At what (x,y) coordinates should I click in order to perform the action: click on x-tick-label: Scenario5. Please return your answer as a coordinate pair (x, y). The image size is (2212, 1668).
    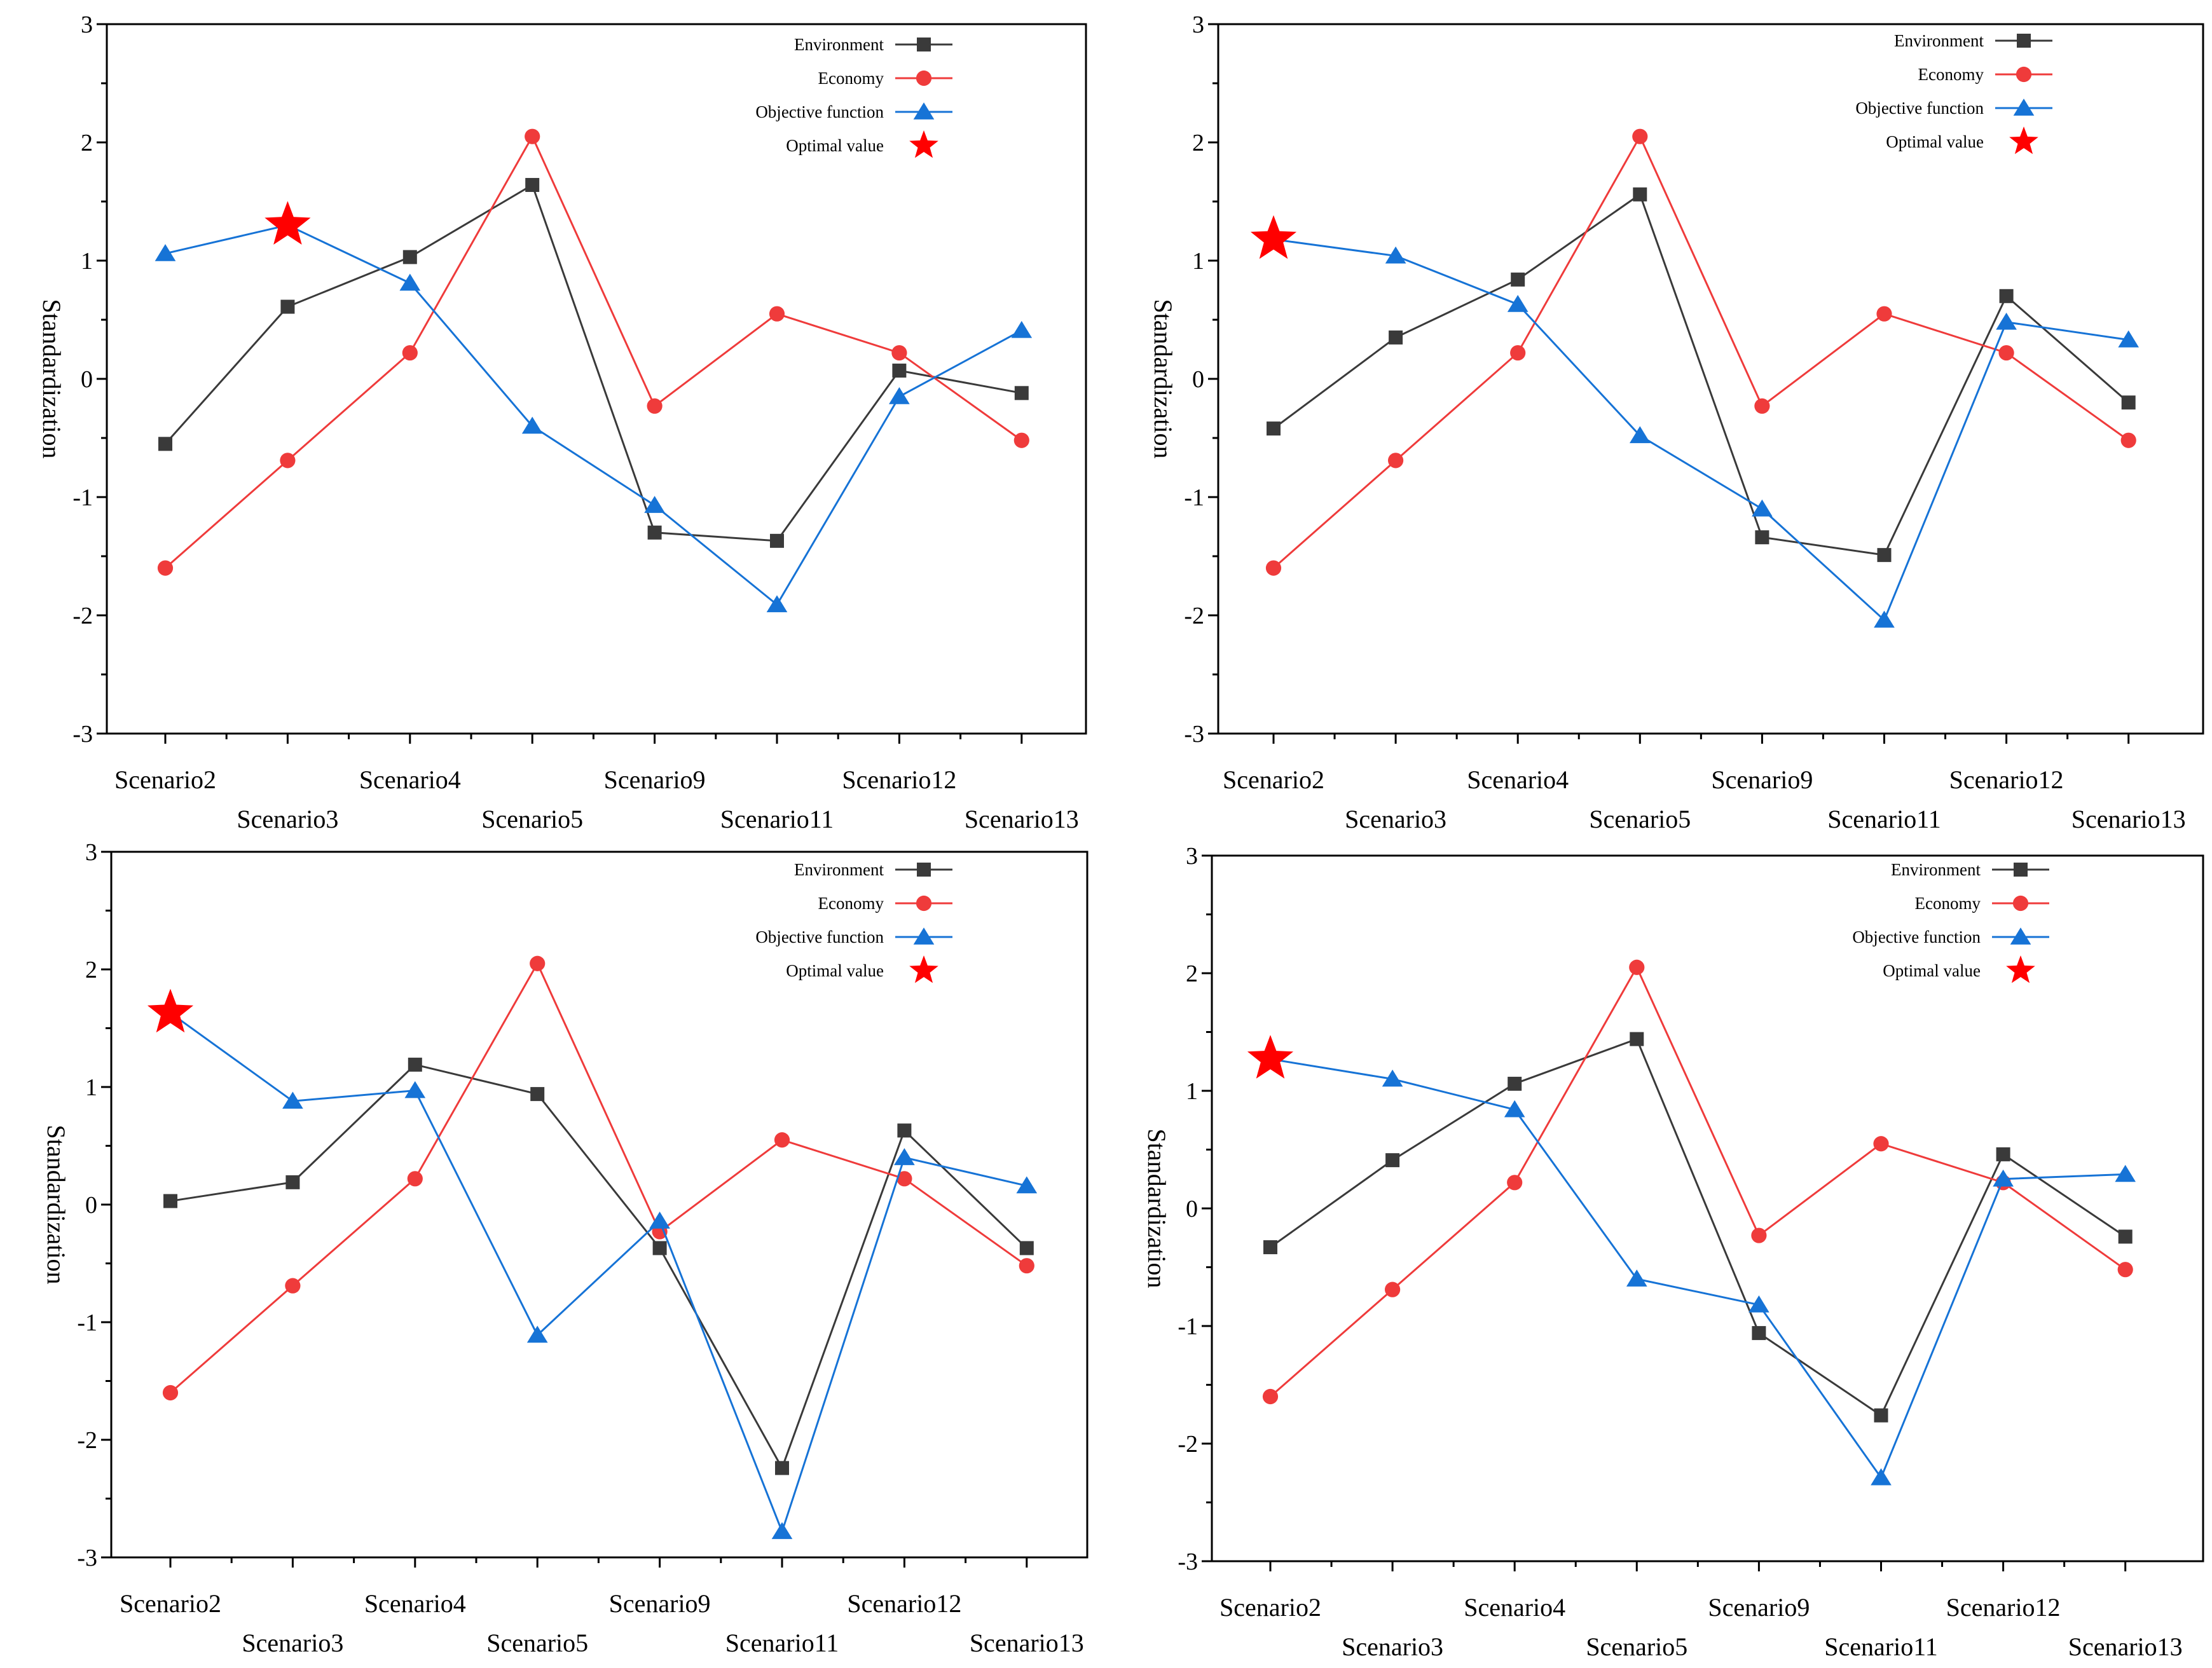
    Looking at the image, I should click on (1636, 1646).